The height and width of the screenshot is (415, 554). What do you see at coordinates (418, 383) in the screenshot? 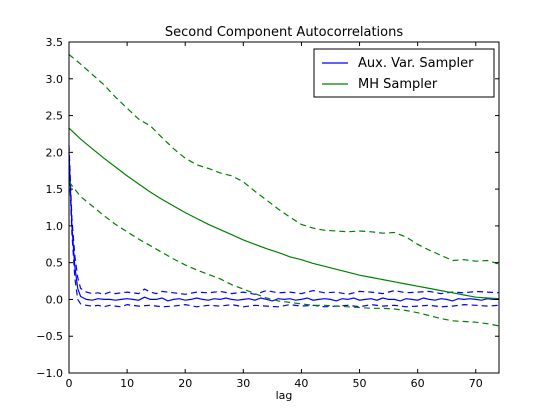
I see `x-tick-label: 60` at bounding box center [418, 383].